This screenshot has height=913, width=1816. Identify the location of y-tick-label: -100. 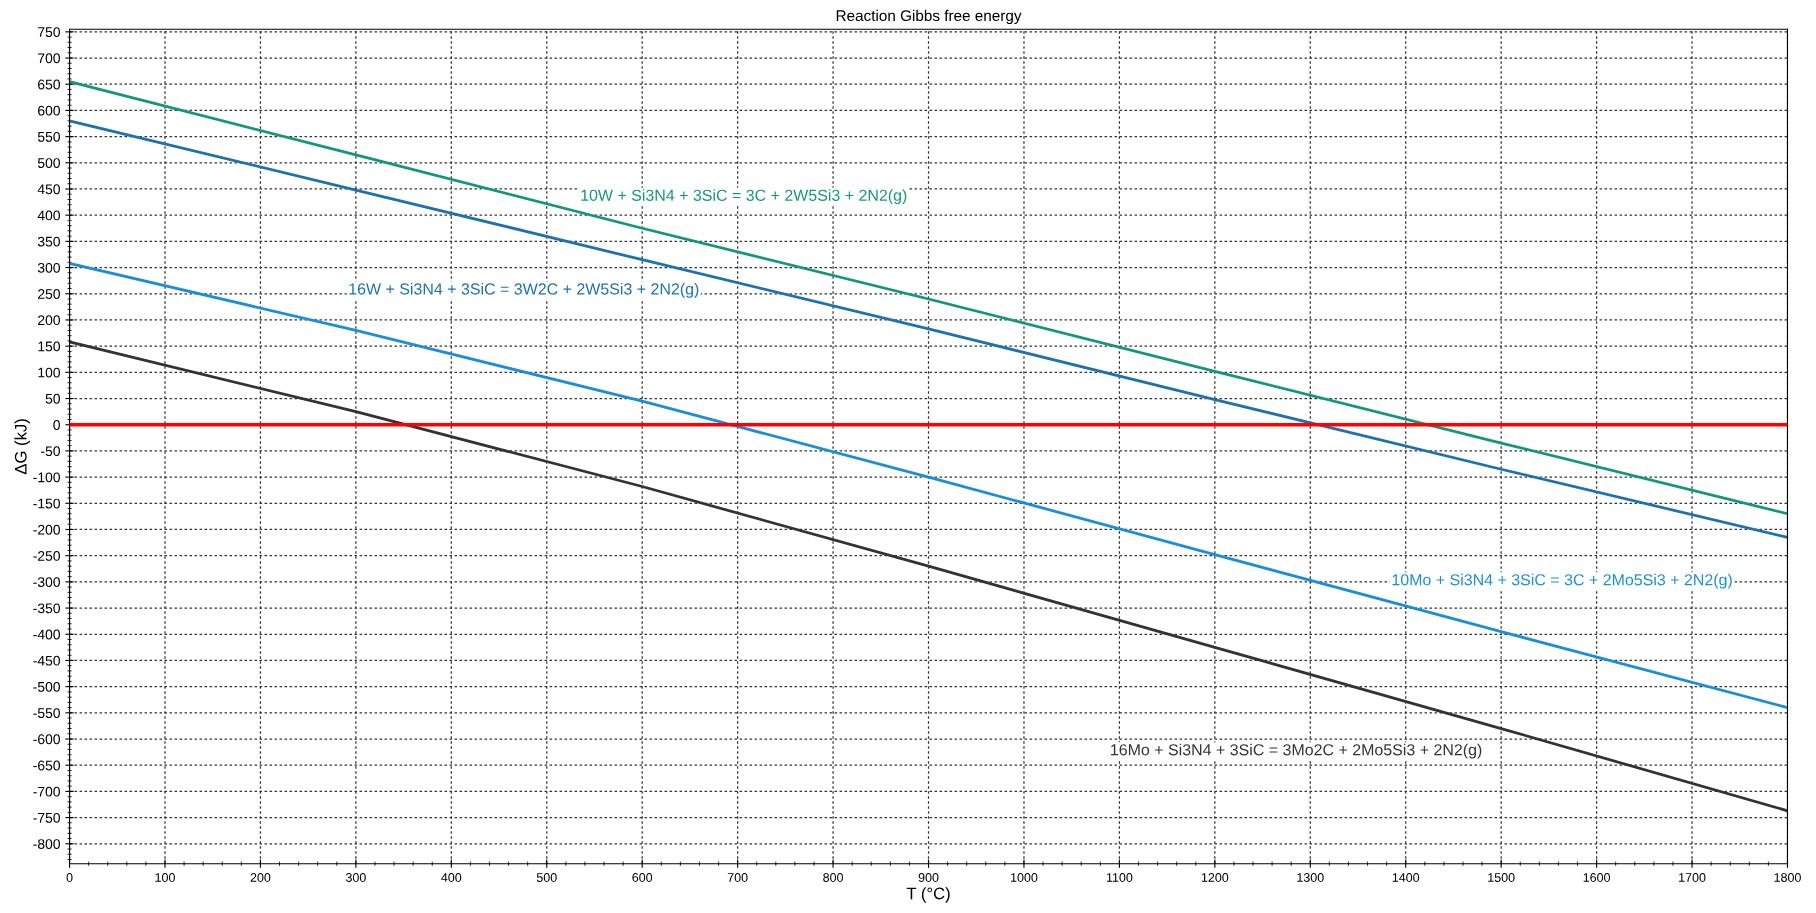
(46, 477).